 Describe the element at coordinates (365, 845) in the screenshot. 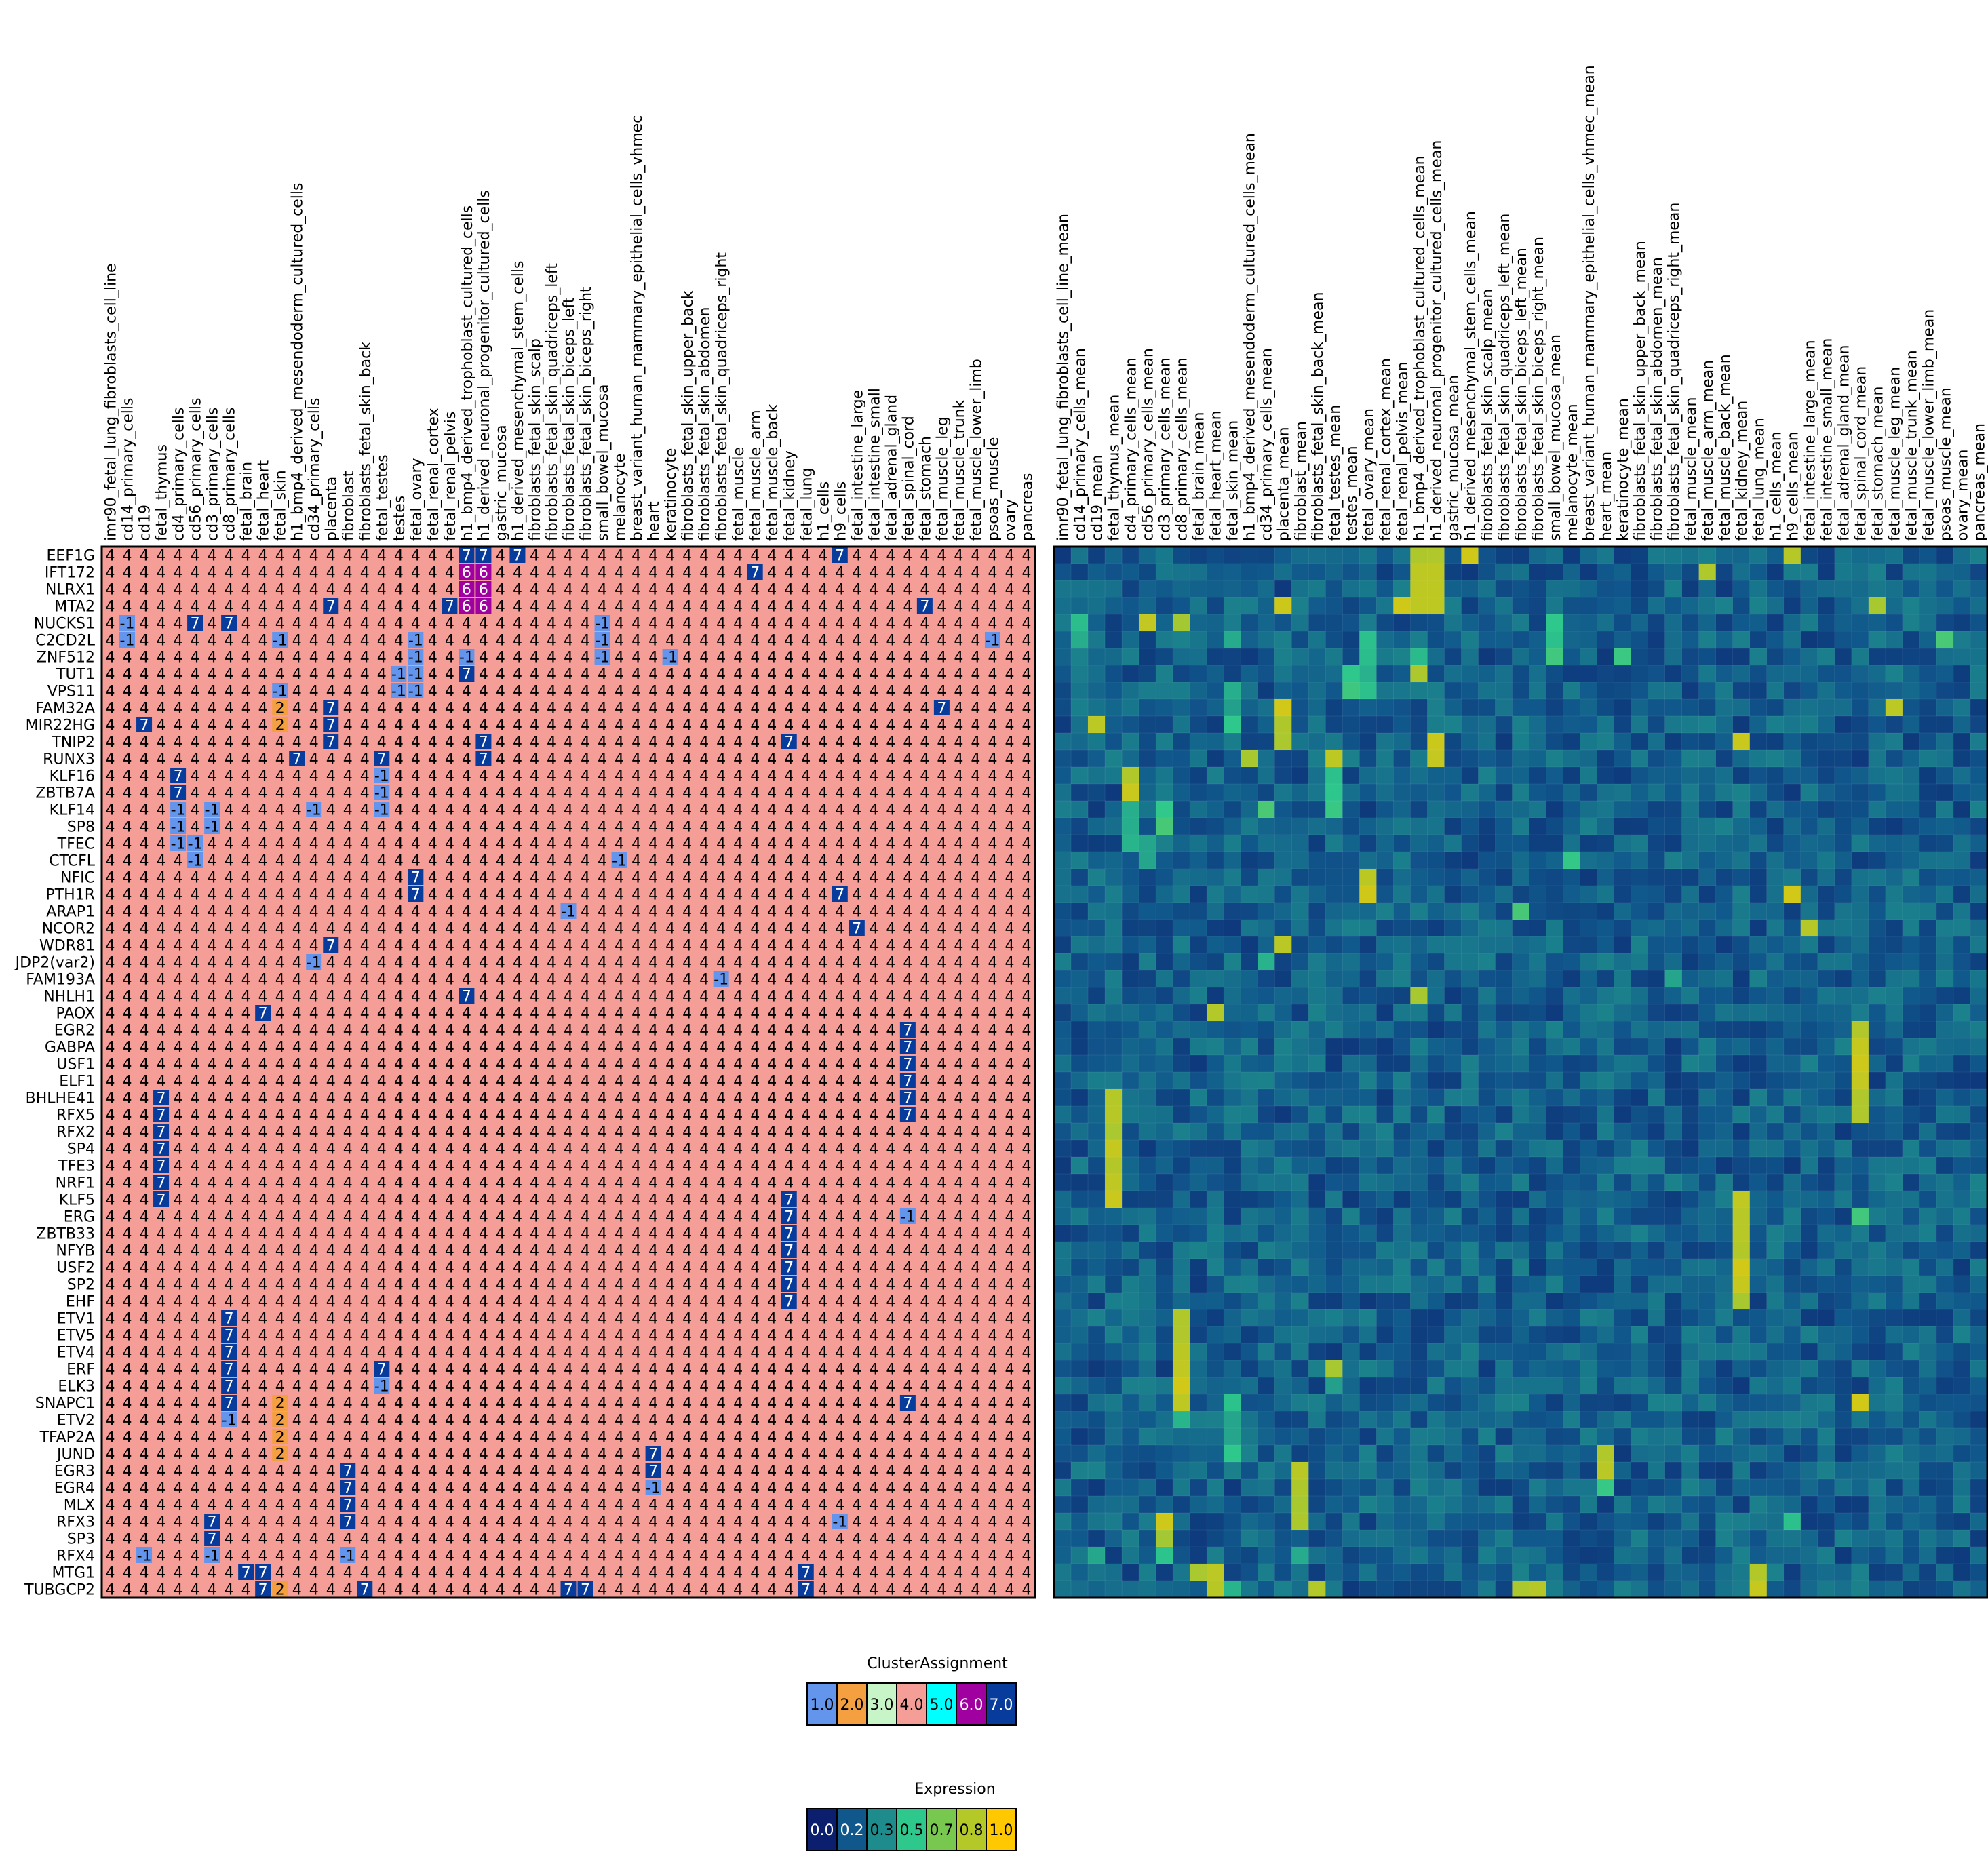

I see `cluster-value-tfec-15: 4` at that location.